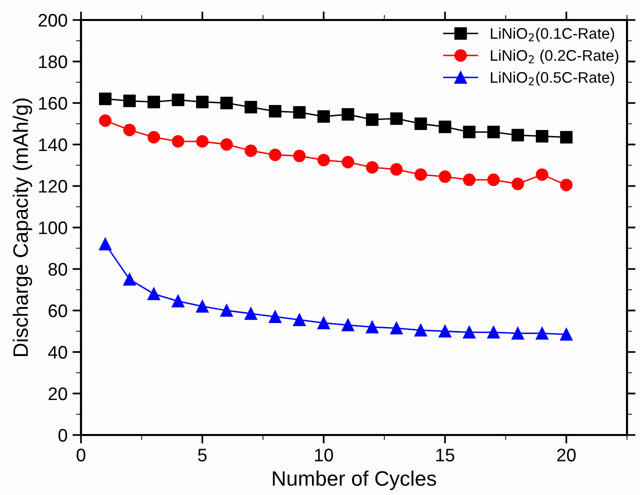 The height and width of the screenshot is (495, 640). What do you see at coordinates (354, 480) in the screenshot?
I see `x-axis-title: Number of Cycles` at bounding box center [354, 480].